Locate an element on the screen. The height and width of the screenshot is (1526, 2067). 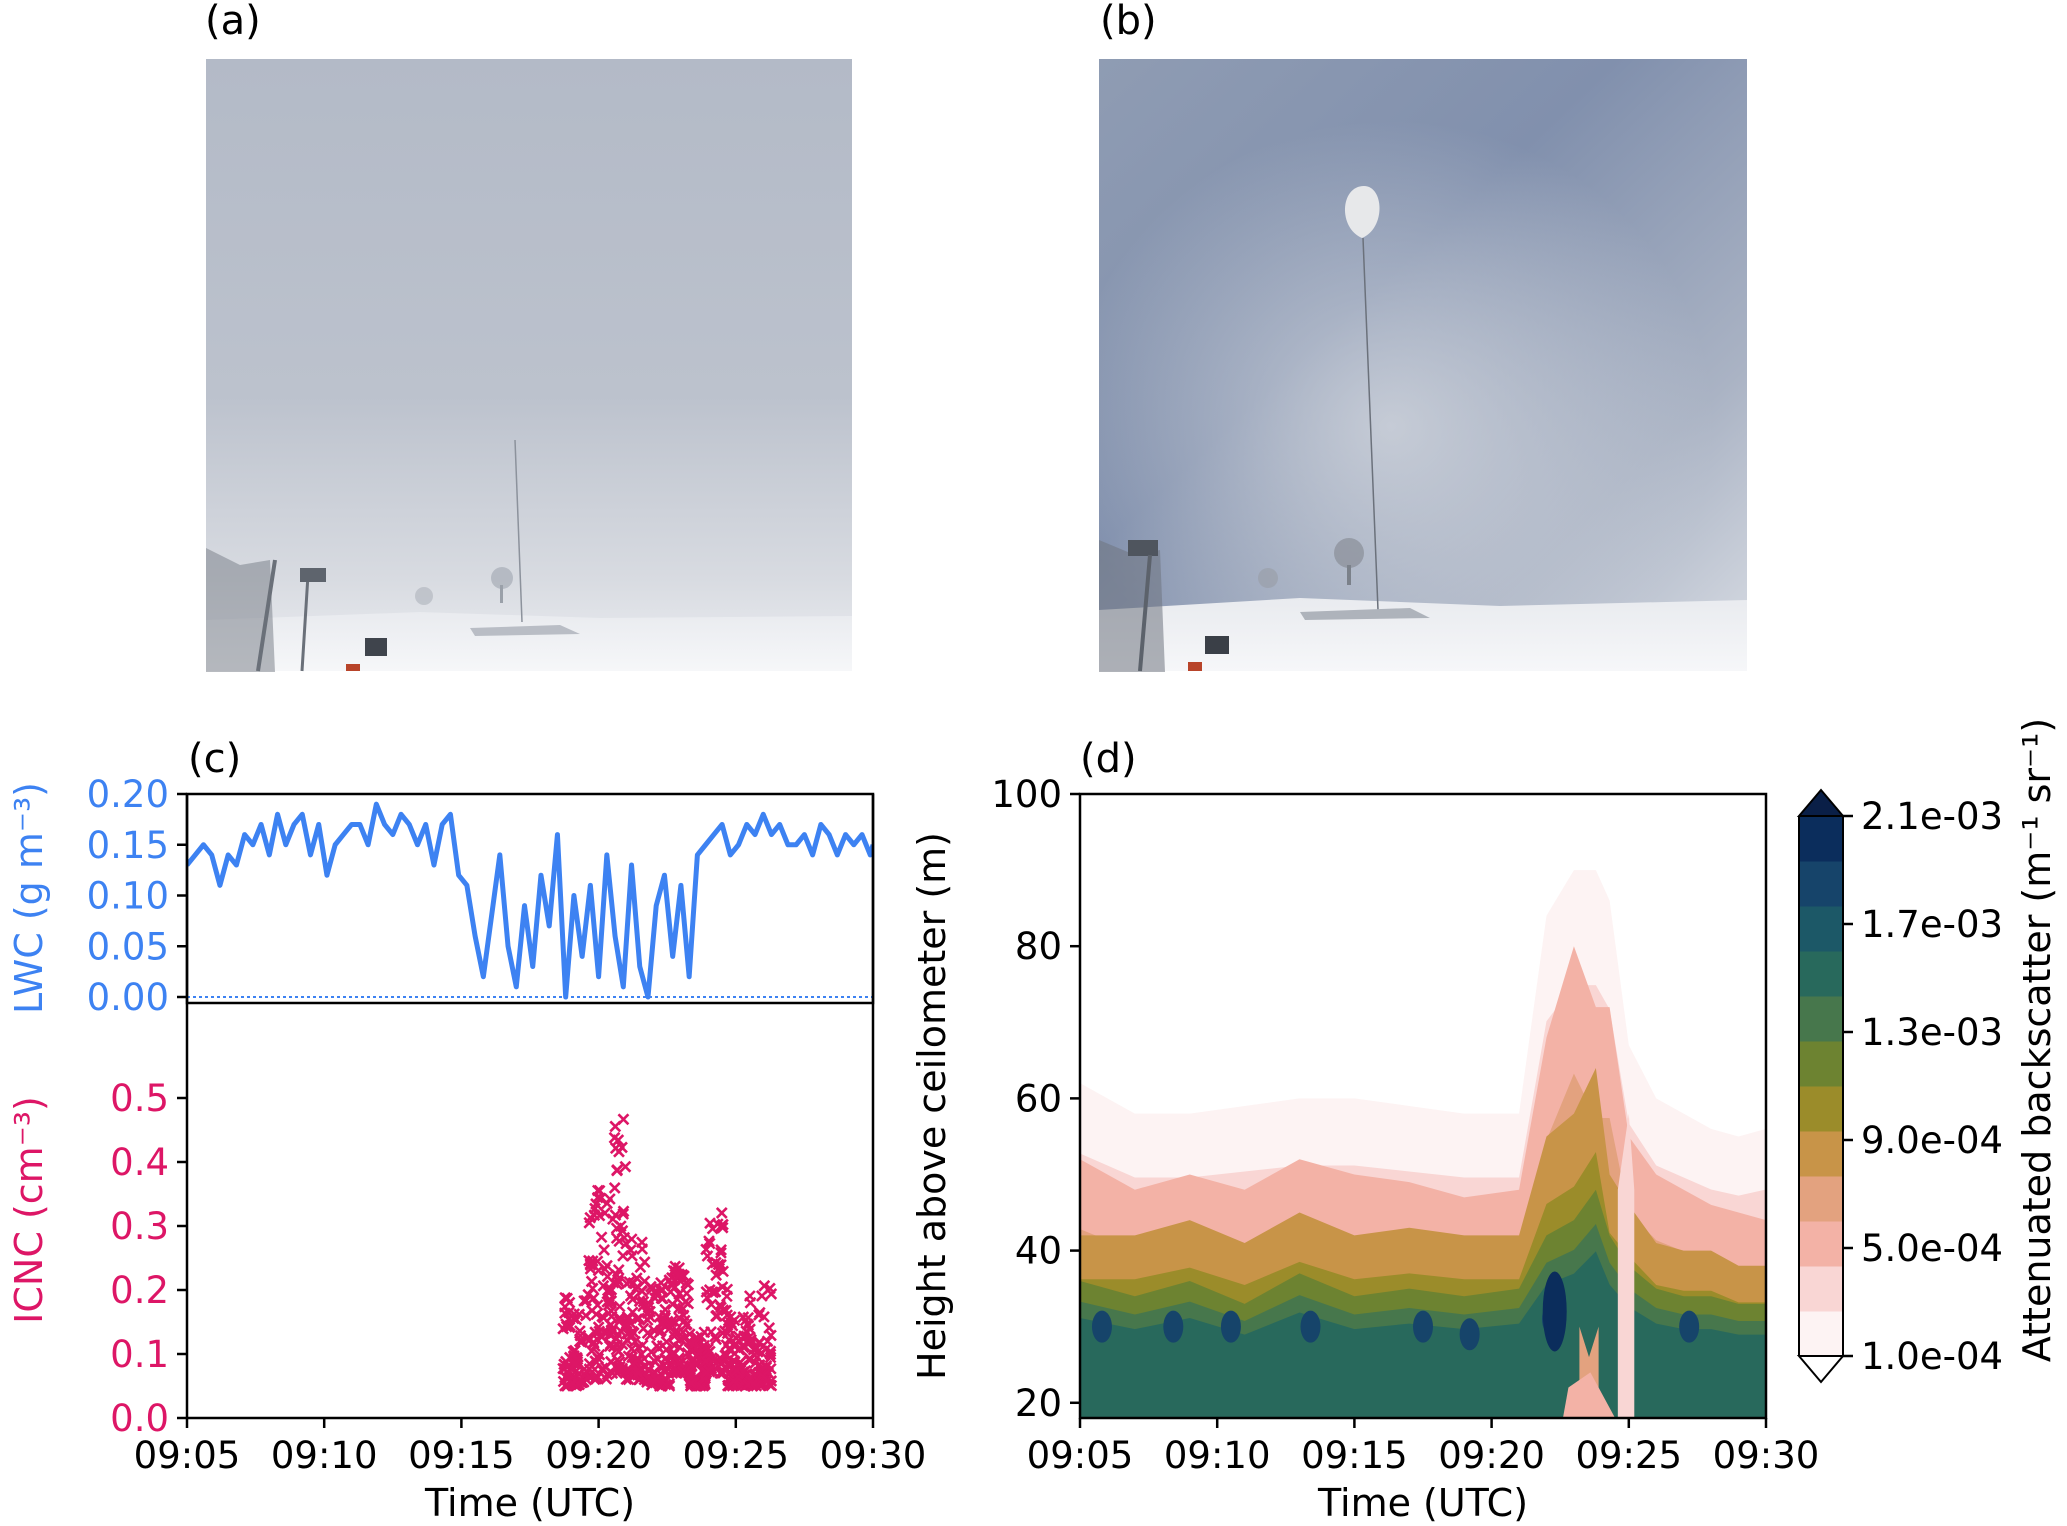
icnc-ytick-label: 0.0 is located at coordinates (139, 1418).